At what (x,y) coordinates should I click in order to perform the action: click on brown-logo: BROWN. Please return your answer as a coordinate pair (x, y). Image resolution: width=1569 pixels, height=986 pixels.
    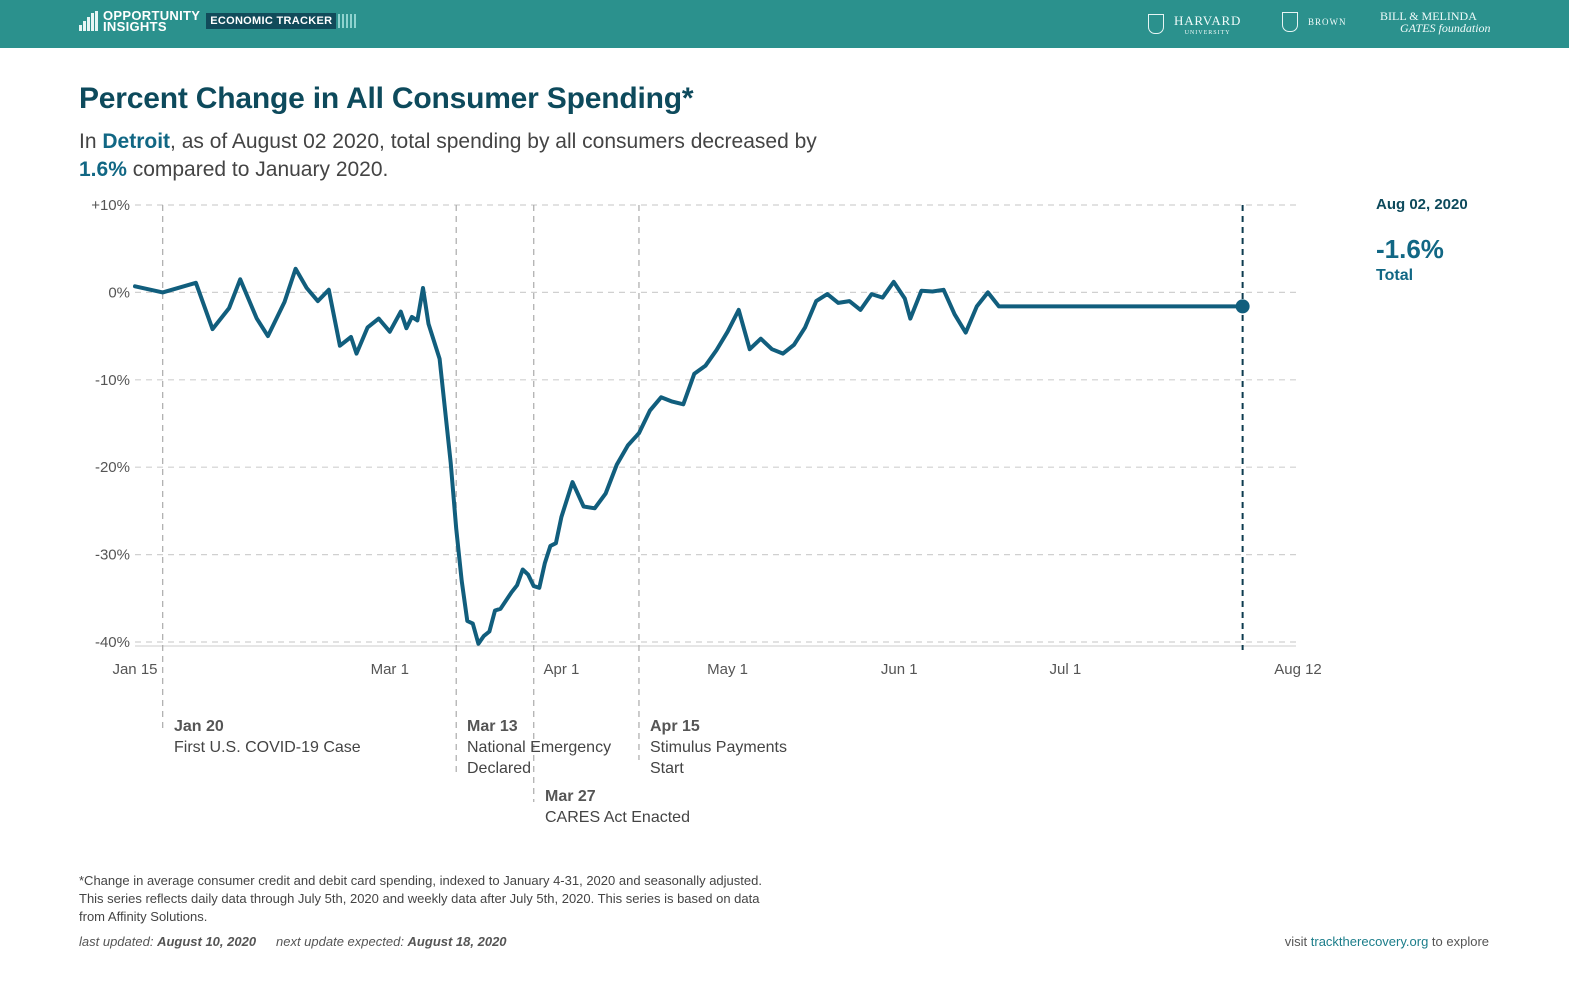
    Looking at the image, I should click on (1314, 22).